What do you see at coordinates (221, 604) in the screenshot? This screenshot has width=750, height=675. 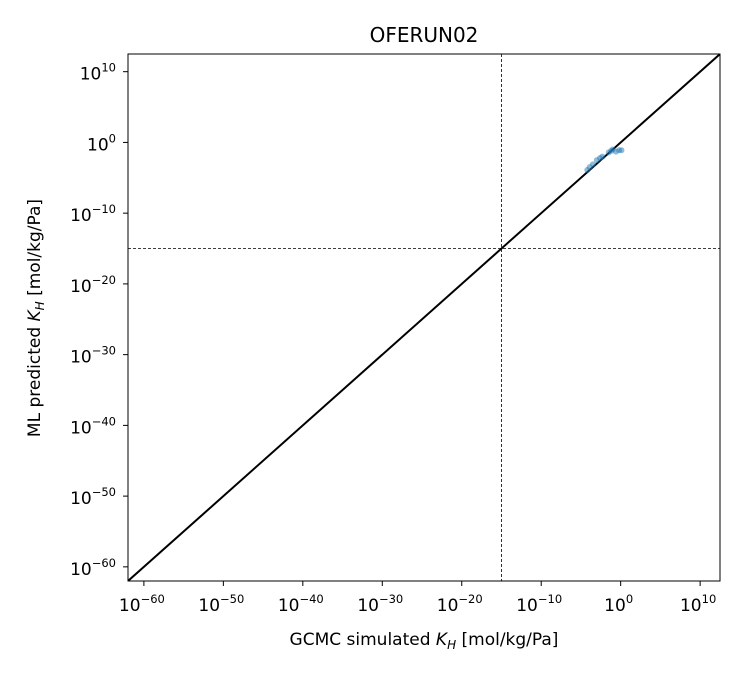 I see `x-tick-label: 10−50` at bounding box center [221, 604].